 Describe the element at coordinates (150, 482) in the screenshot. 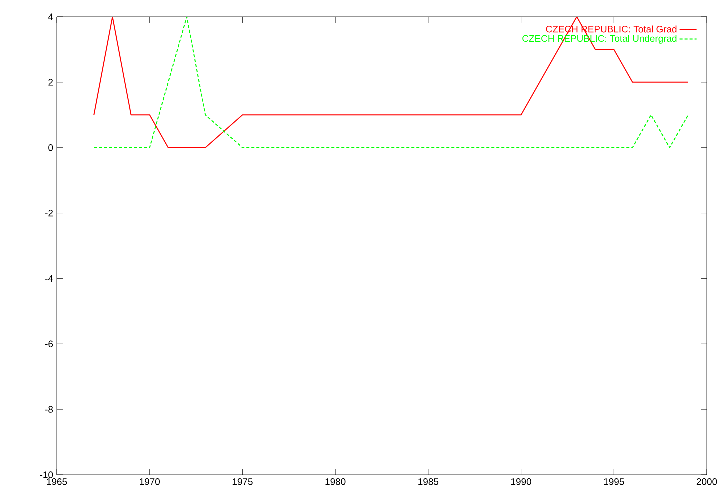

I see `x-tick-label: 1970` at that location.